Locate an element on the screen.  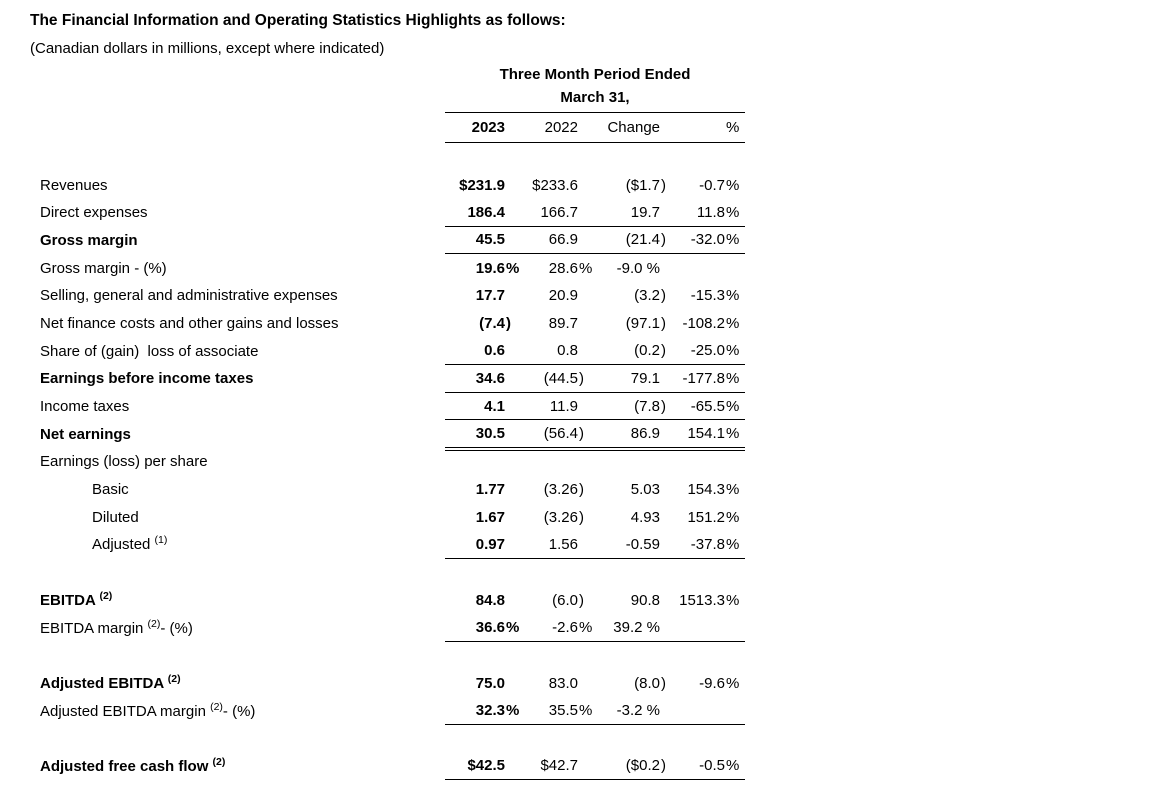
cell-2022: $42.7 is located at coordinates (559, 766).